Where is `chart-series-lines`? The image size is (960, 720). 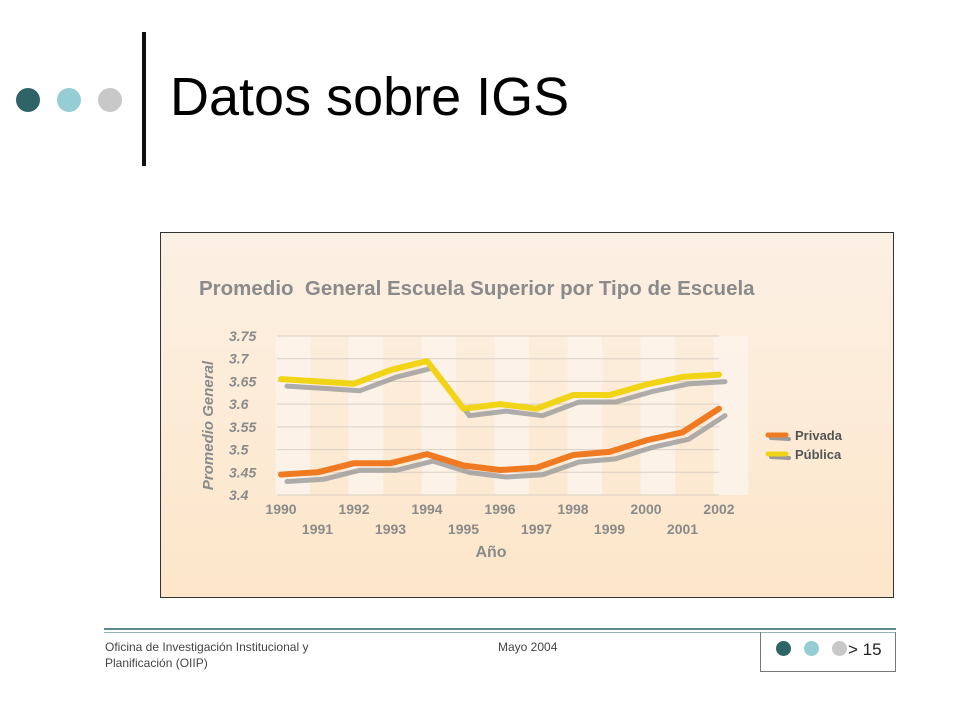
chart-series-lines is located at coordinates (503, 421).